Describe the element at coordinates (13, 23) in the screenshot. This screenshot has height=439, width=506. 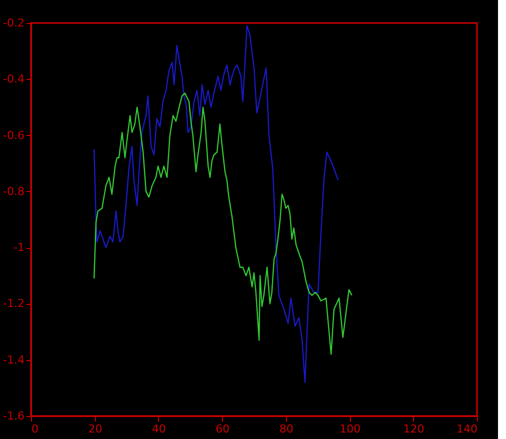
I see `y-tick-label: -0.2` at that location.